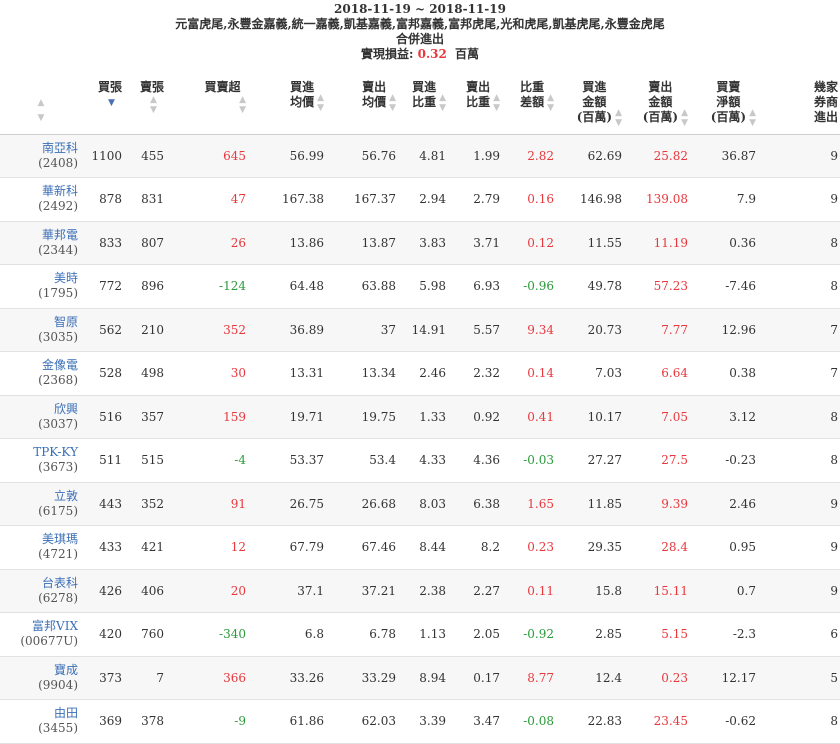 The image size is (840, 744). What do you see at coordinates (660, 87) in the screenshot?
I see `col-sell-amt-label-1: 賣出` at bounding box center [660, 87].